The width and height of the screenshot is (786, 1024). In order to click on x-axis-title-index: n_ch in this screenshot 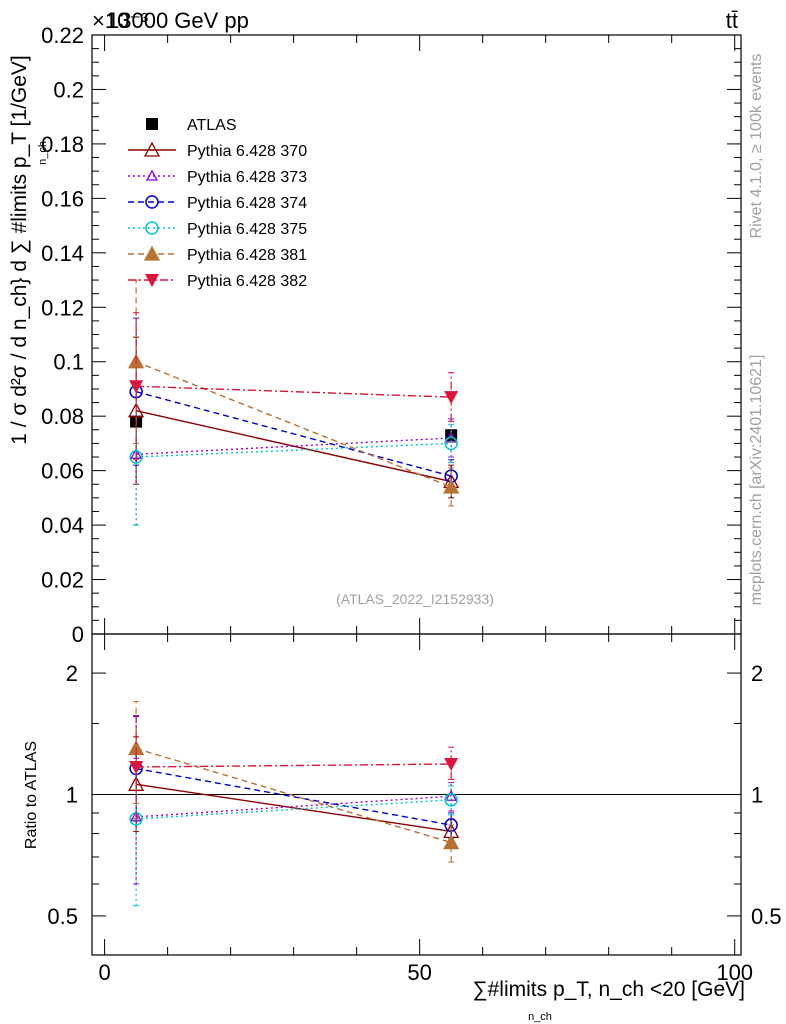, I will do `click(540, 1017)`.